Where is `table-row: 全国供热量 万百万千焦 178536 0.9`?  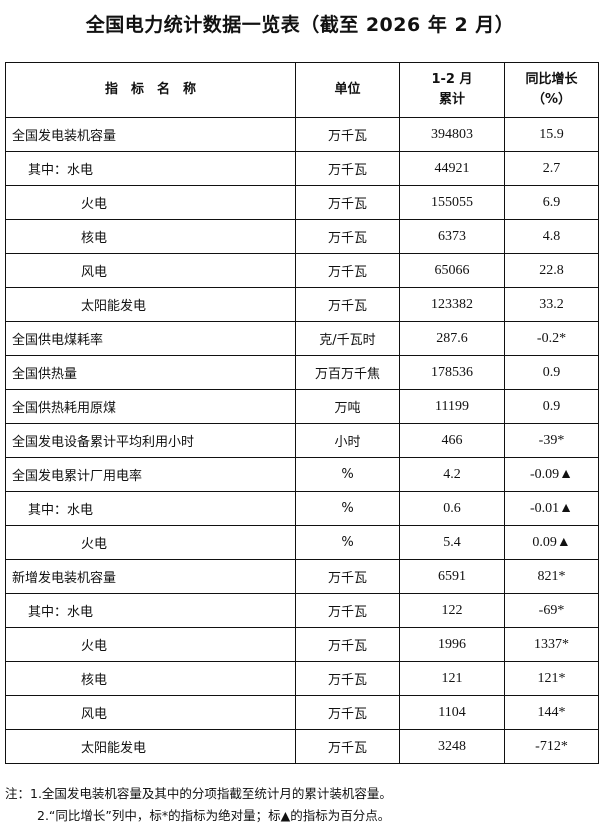
table-row: 全国供热量 万百万千焦 178536 0.9 is located at coordinates (302, 372).